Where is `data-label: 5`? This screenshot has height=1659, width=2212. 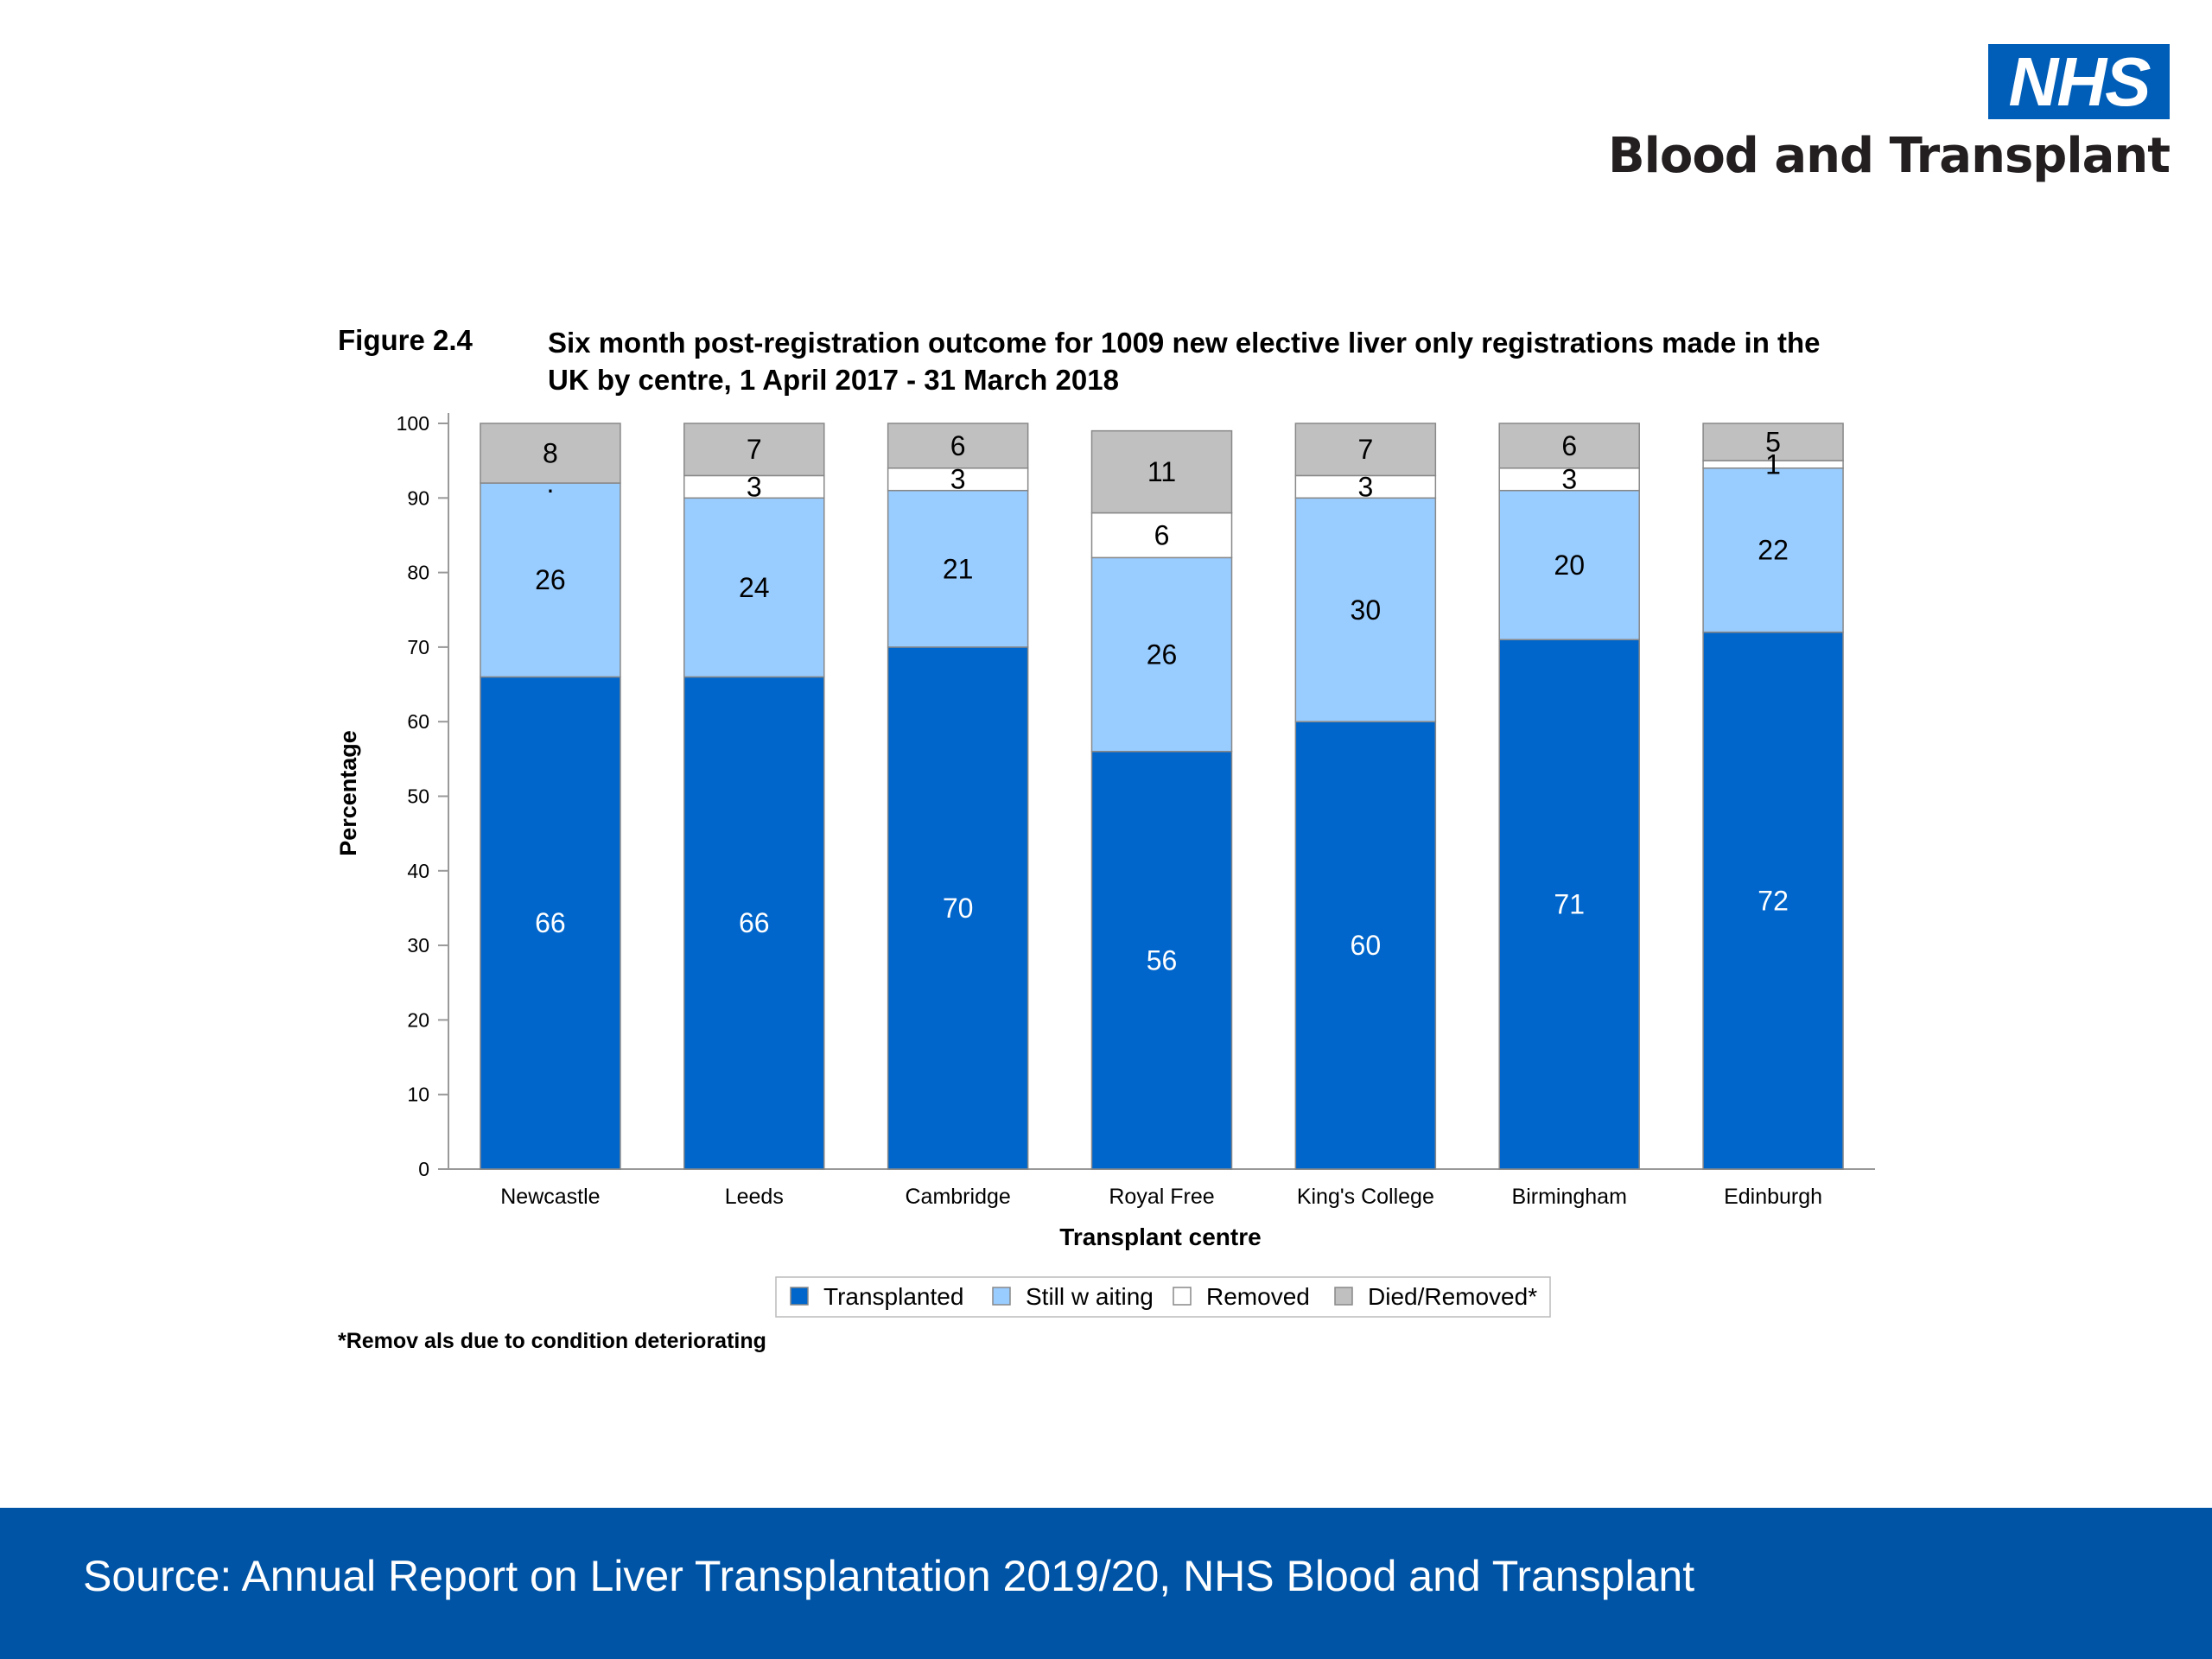 data-label: 5 is located at coordinates (1773, 442).